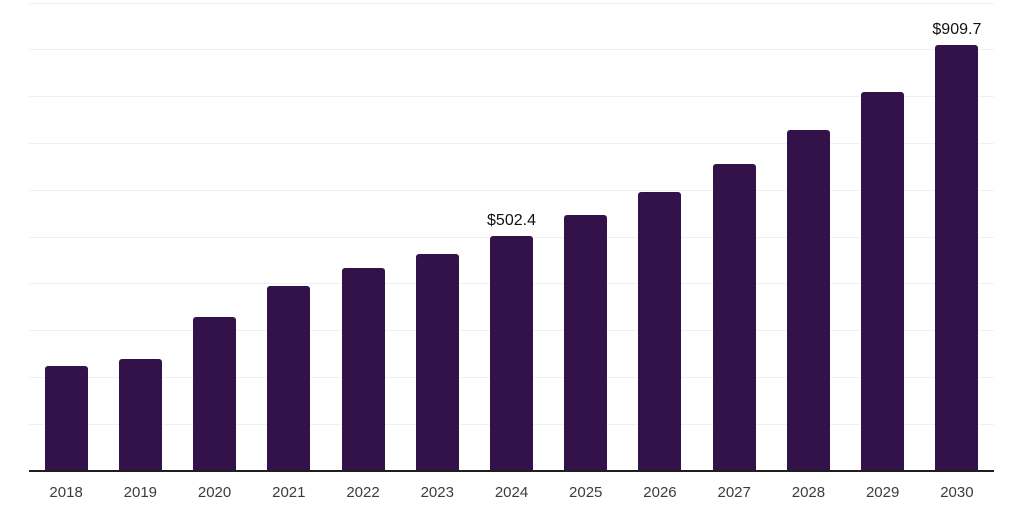 This screenshot has width=1024, height=512. Describe the element at coordinates (363, 369) in the screenshot. I see `bar-2022` at that location.